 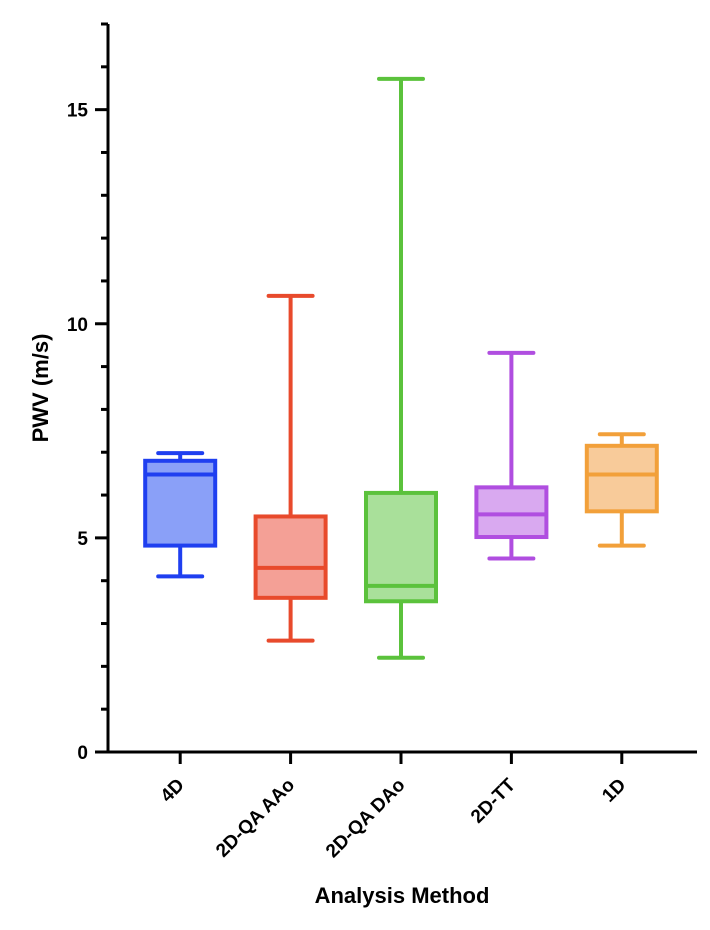 What do you see at coordinates (77, 325) in the screenshot?
I see `y-tick-label: 10` at bounding box center [77, 325].